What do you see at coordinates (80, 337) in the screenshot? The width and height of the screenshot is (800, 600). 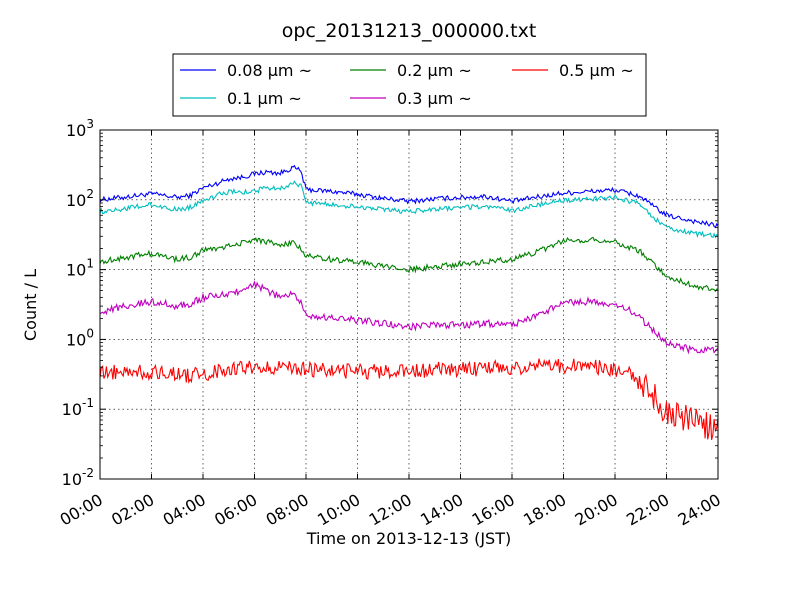 I see `y-tick-label: 10⁰` at bounding box center [80, 337].